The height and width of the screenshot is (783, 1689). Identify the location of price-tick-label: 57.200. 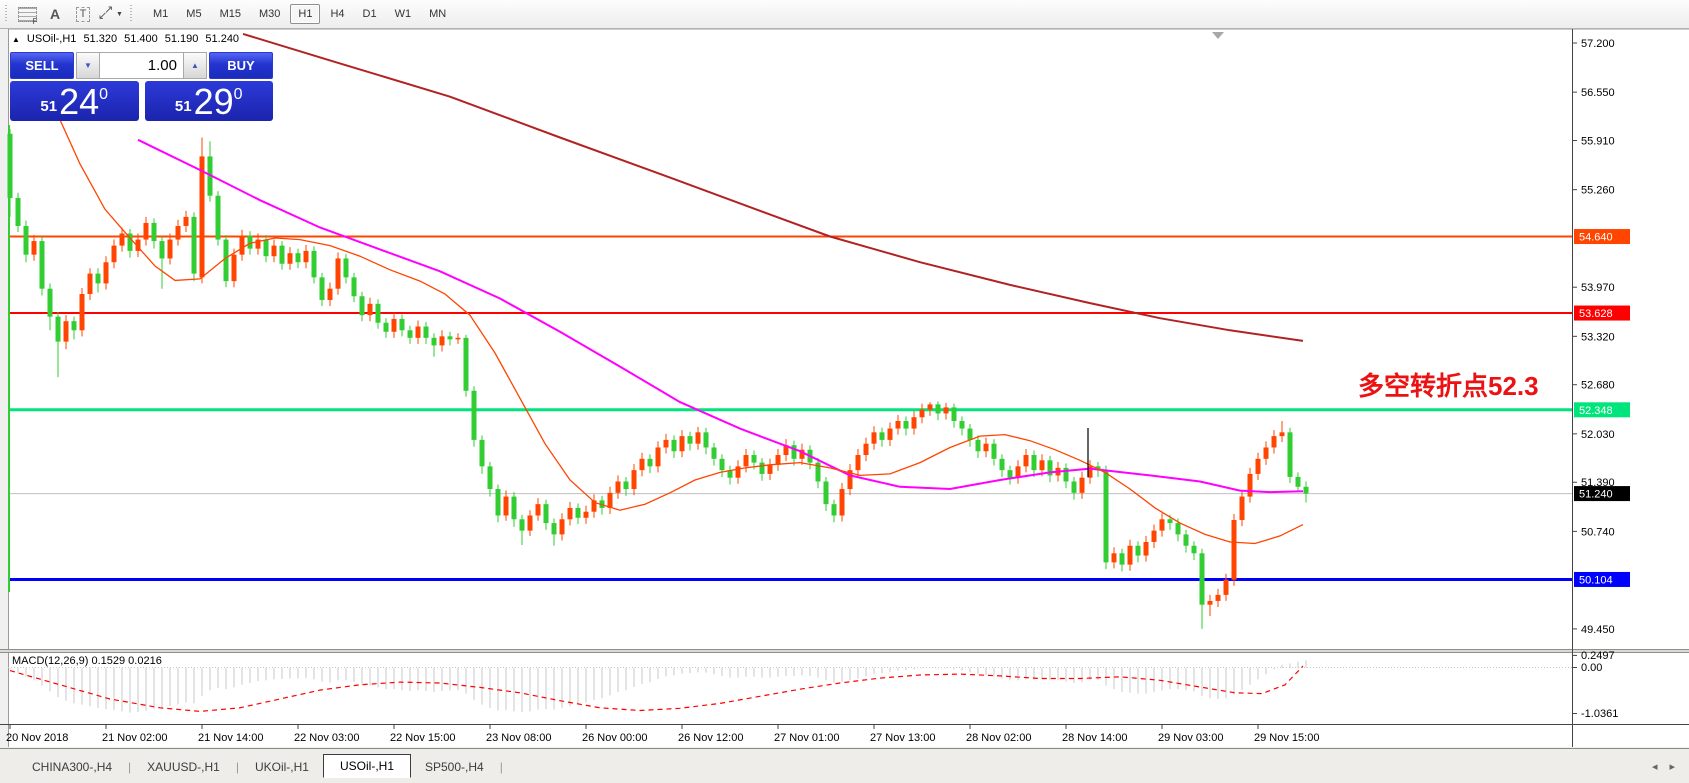
(1598, 44).